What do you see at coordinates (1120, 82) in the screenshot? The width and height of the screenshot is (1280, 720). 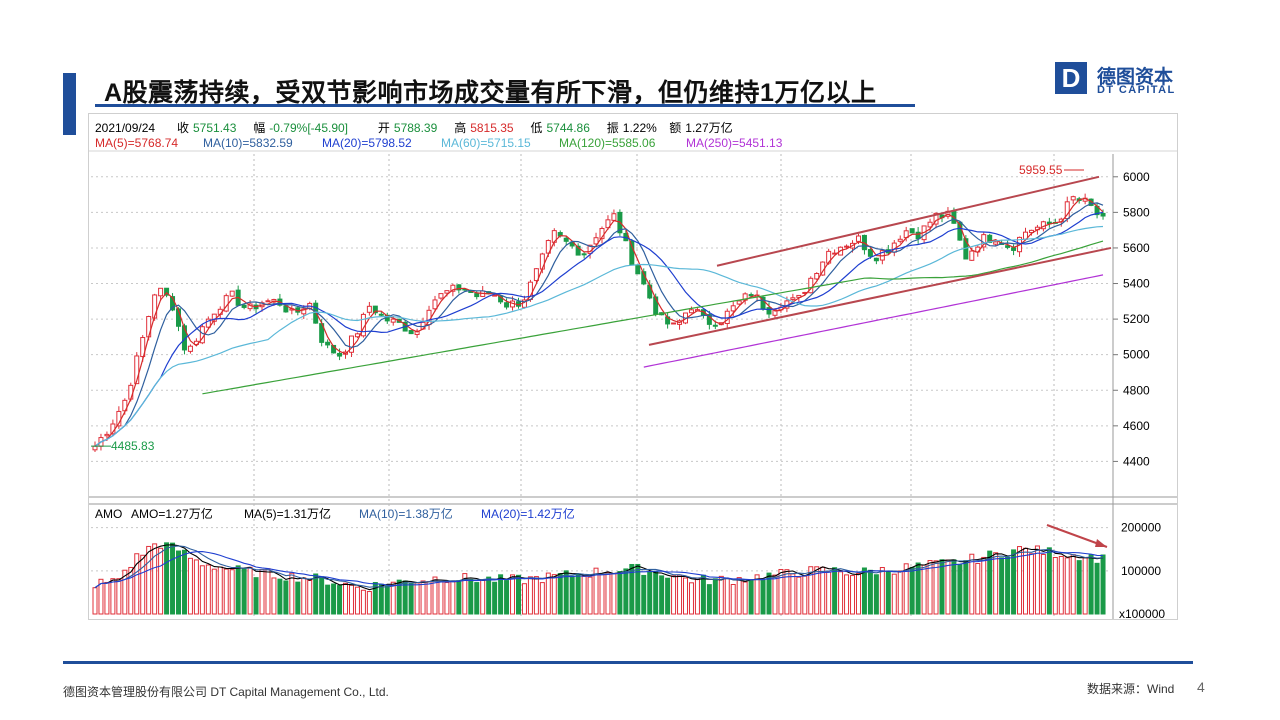 I see `dt-capital-logo: D 德图资本 DT CAPITAL` at bounding box center [1120, 82].